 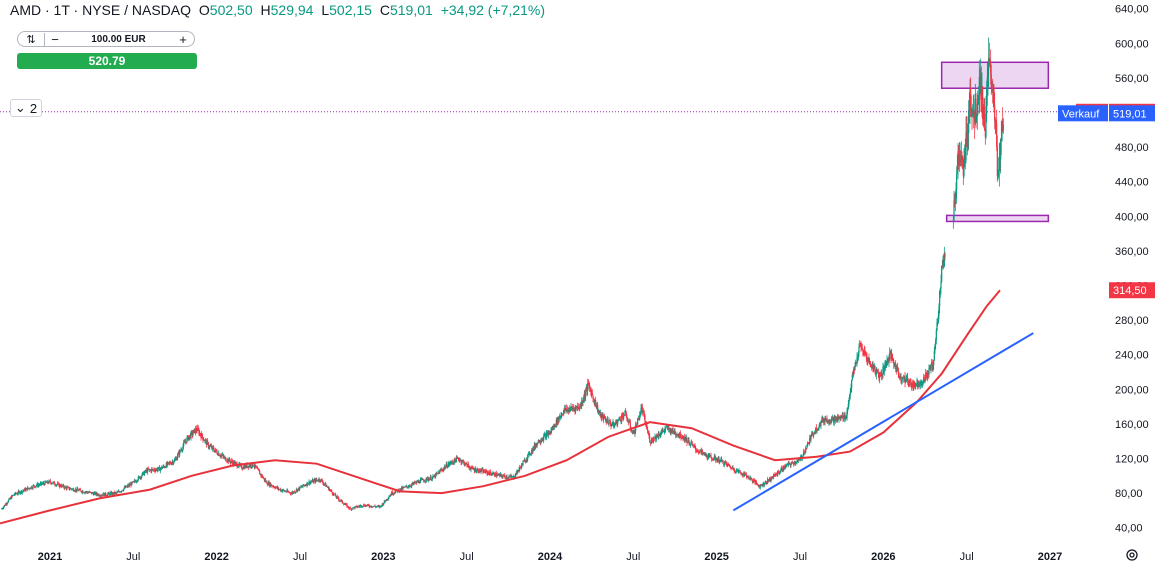 I want to click on swap-icon: ⇅, so click(x=31, y=39).